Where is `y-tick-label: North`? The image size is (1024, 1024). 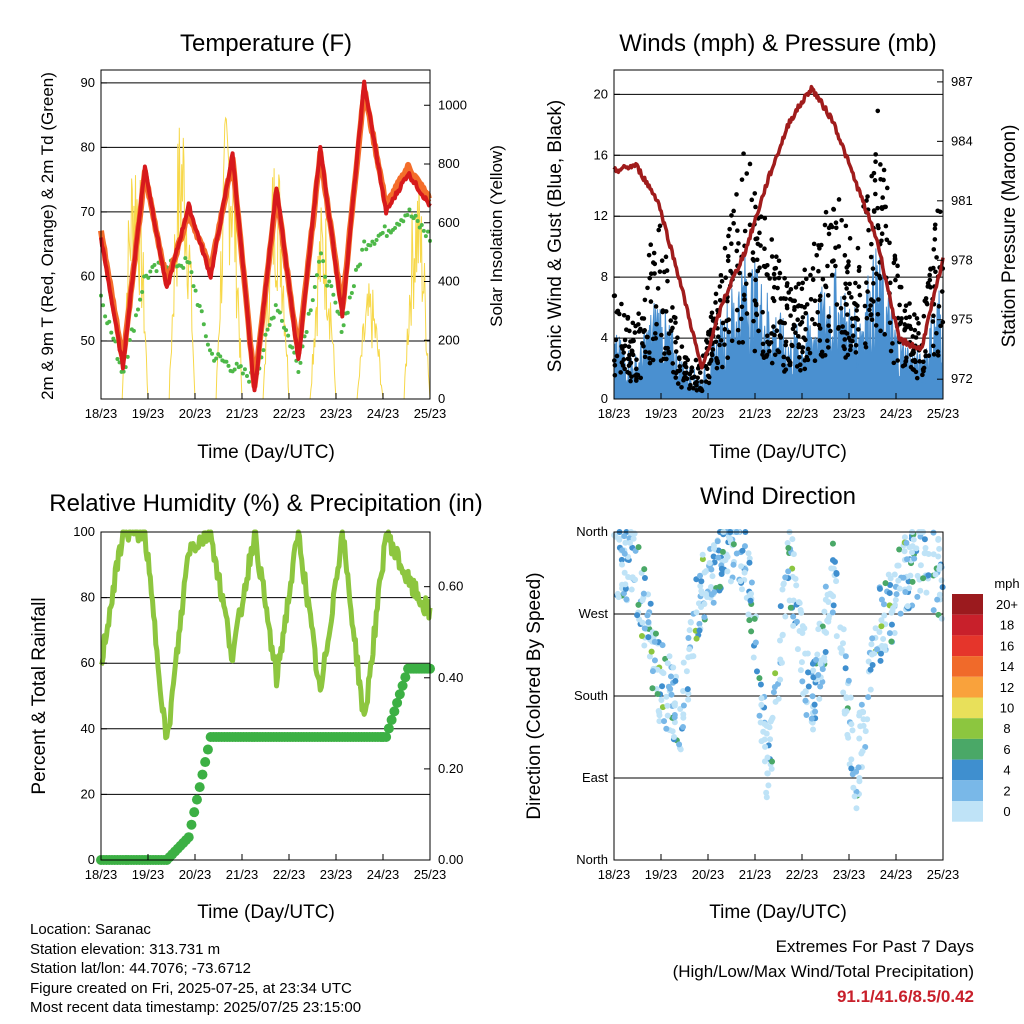
y-tick-label: North is located at coordinates (592, 531).